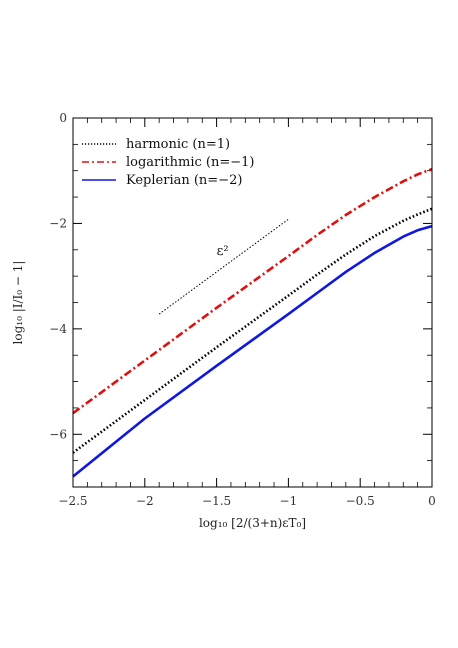  Describe the element at coordinates (178, 144) in the screenshot. I see `legend-label-1: harmonic (n=1)` at that location.